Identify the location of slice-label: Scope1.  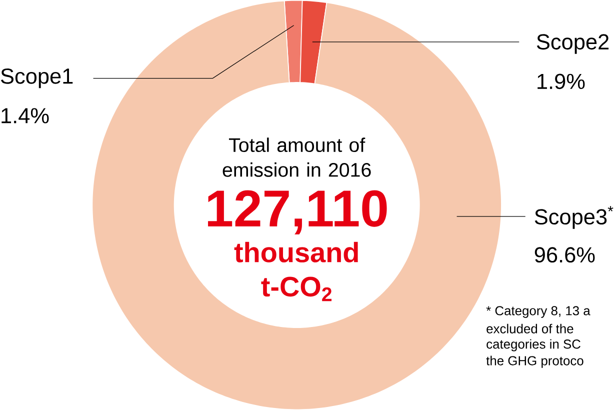
(36, 78).